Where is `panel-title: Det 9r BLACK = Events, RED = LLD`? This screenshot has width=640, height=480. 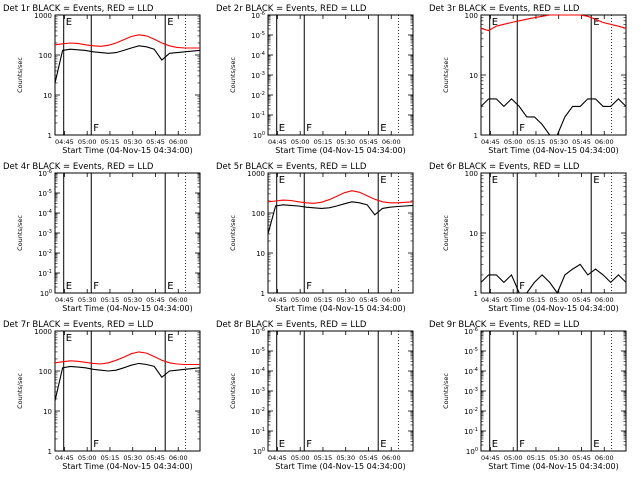 panel-title: Det 9r BLACK = Events, RED = LLD is located at coordinates (504, 325).